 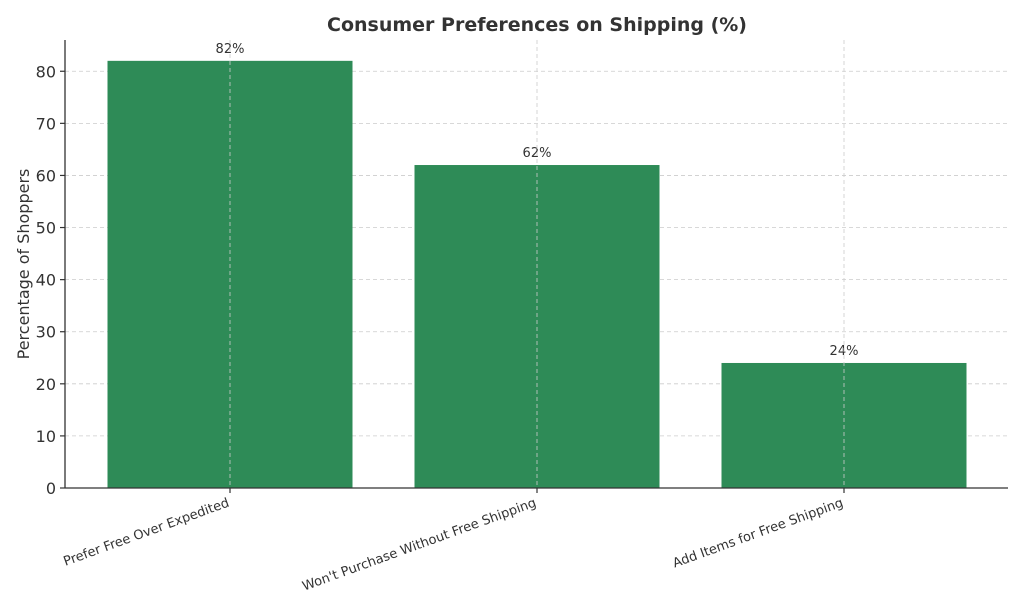 What do you see at coordinates (46, 228) in the screenshot?
I see `y-tick-label: 50` at bounding box center [46, 228].